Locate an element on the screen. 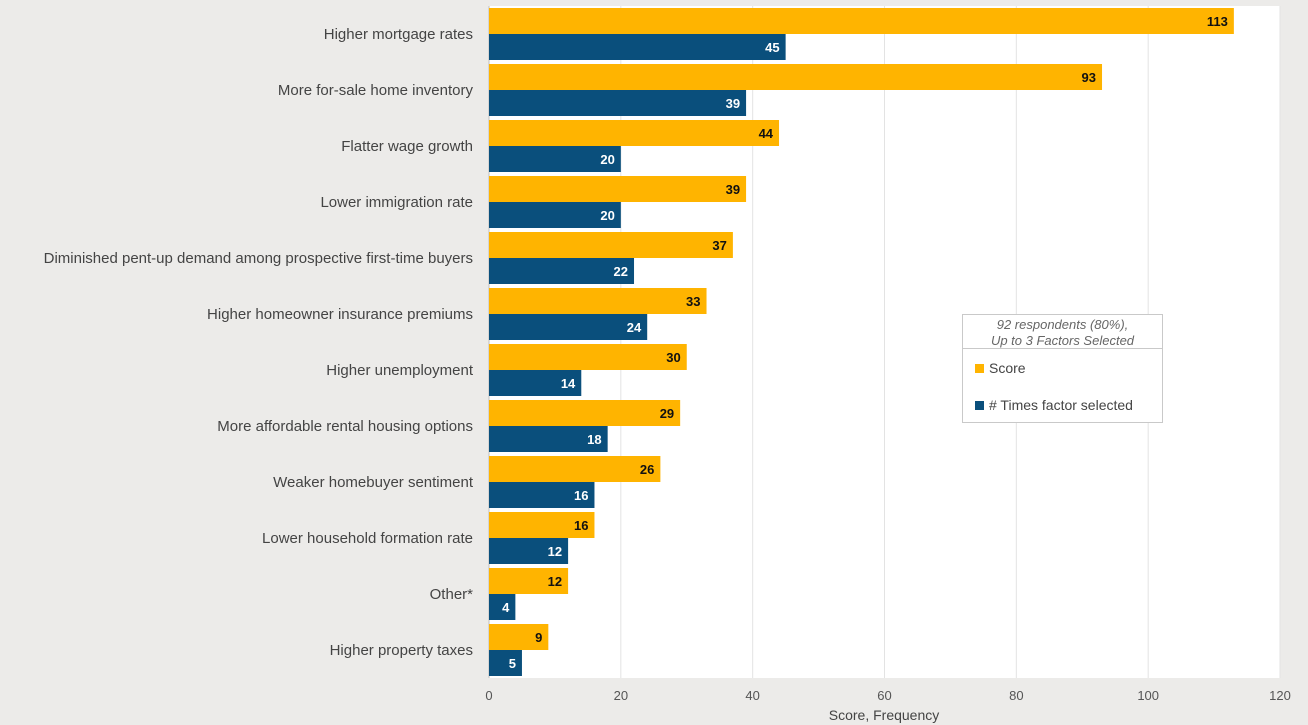 This screenshot has height=725, width=1308. category-label: Other* is located at coordinates (452, 594).